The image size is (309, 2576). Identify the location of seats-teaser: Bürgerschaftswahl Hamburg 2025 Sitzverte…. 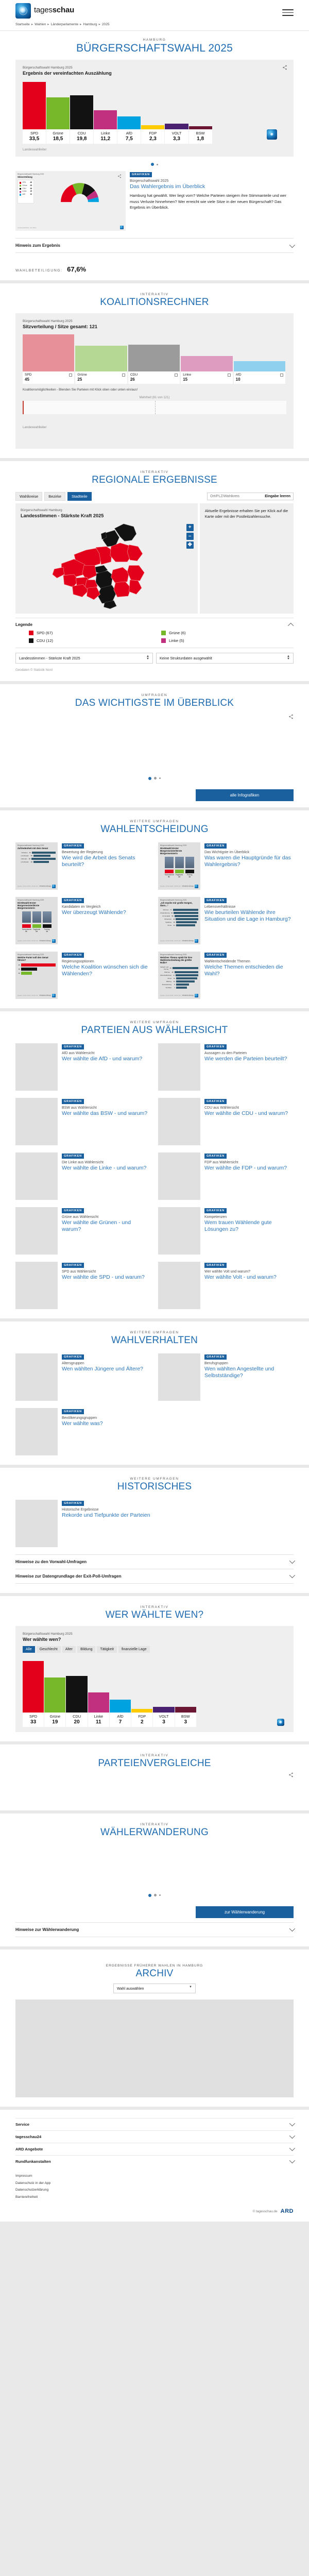
(154, 201).